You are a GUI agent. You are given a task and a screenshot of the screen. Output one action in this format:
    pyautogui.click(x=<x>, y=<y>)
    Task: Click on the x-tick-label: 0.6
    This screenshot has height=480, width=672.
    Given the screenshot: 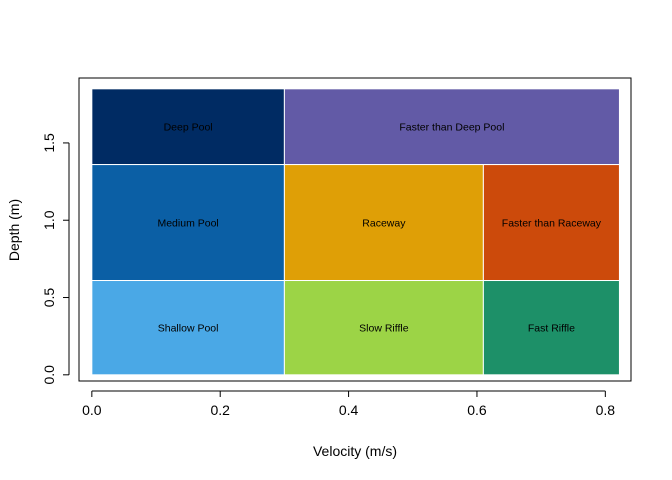 What is the action you would take?
    pyautogui.click(x=477, y=410)
    